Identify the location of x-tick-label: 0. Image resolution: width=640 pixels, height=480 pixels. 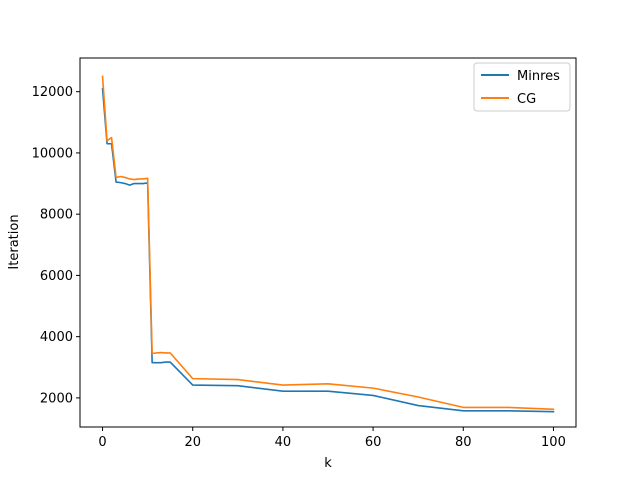
(102, 442).